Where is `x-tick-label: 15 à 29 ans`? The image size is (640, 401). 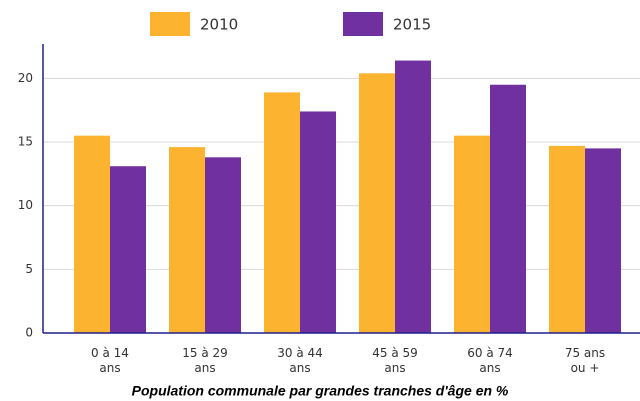
x-tick-label: 15 à 29 ans is located at coordinates (205, 360).